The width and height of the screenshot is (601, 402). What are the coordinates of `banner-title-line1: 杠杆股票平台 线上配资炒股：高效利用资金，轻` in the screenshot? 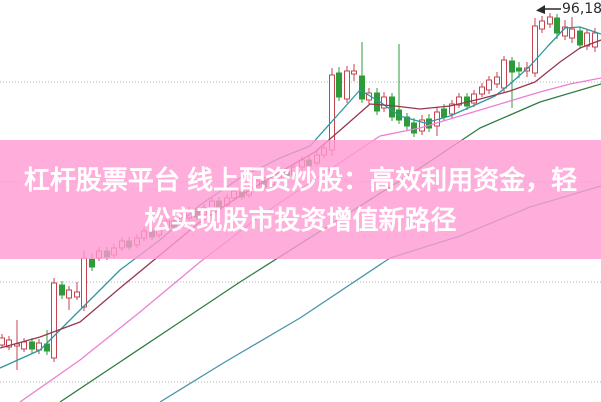 It's located at (300, 179).